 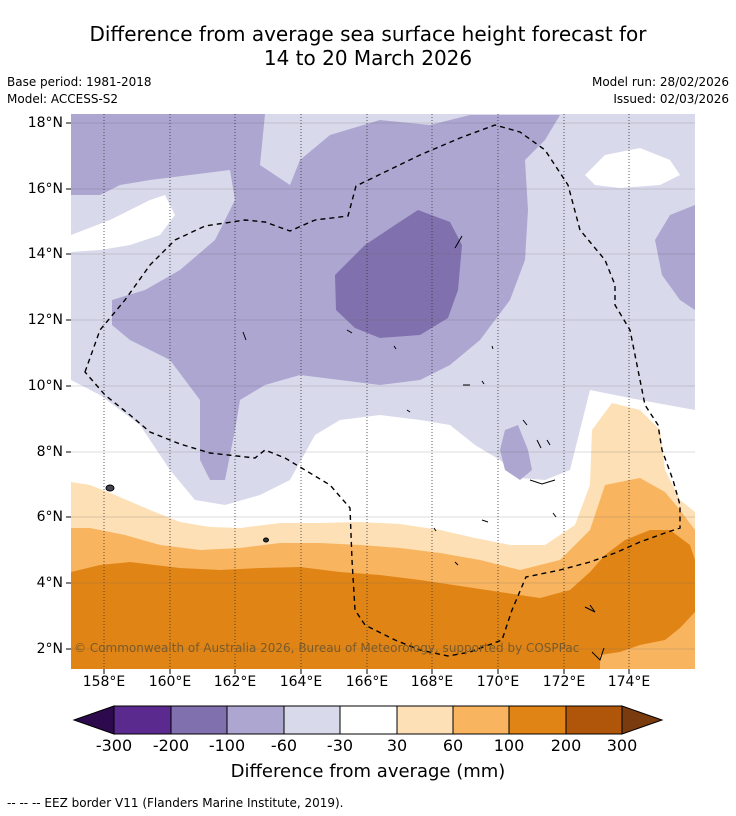 What do you see at coordinates (660, 82) in the screenshot?
I see `model-run: Model run: 28/02/2026` at bounding box center [660, 82].